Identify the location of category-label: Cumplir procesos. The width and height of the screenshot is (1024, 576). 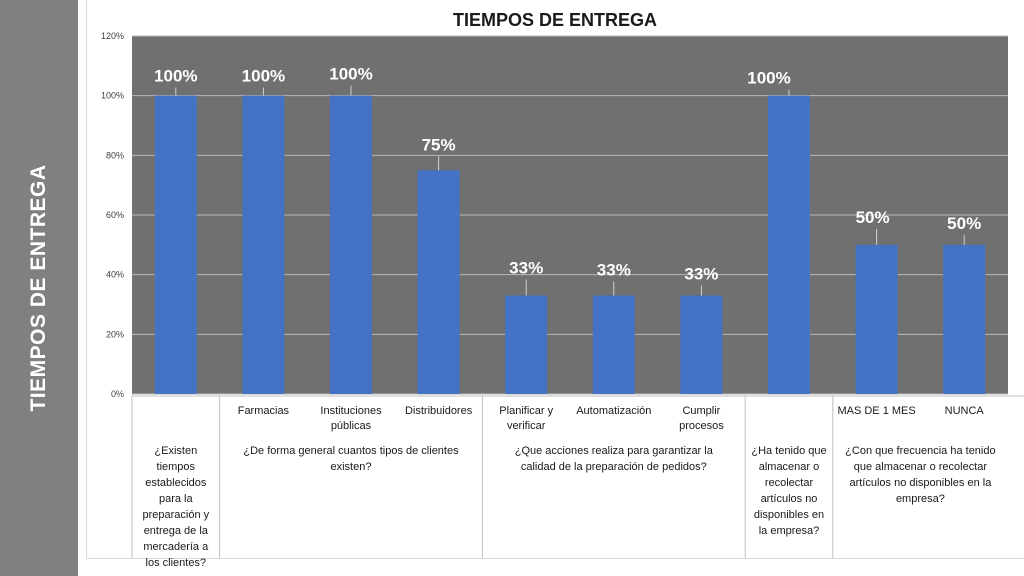
(701, 418).